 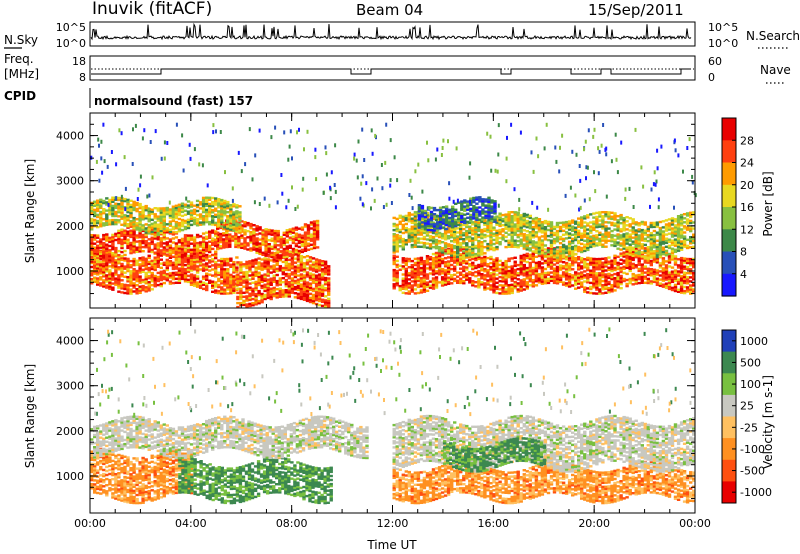 I want to click on freq-left-label-2: [MHz], so click(x=21, y=74).